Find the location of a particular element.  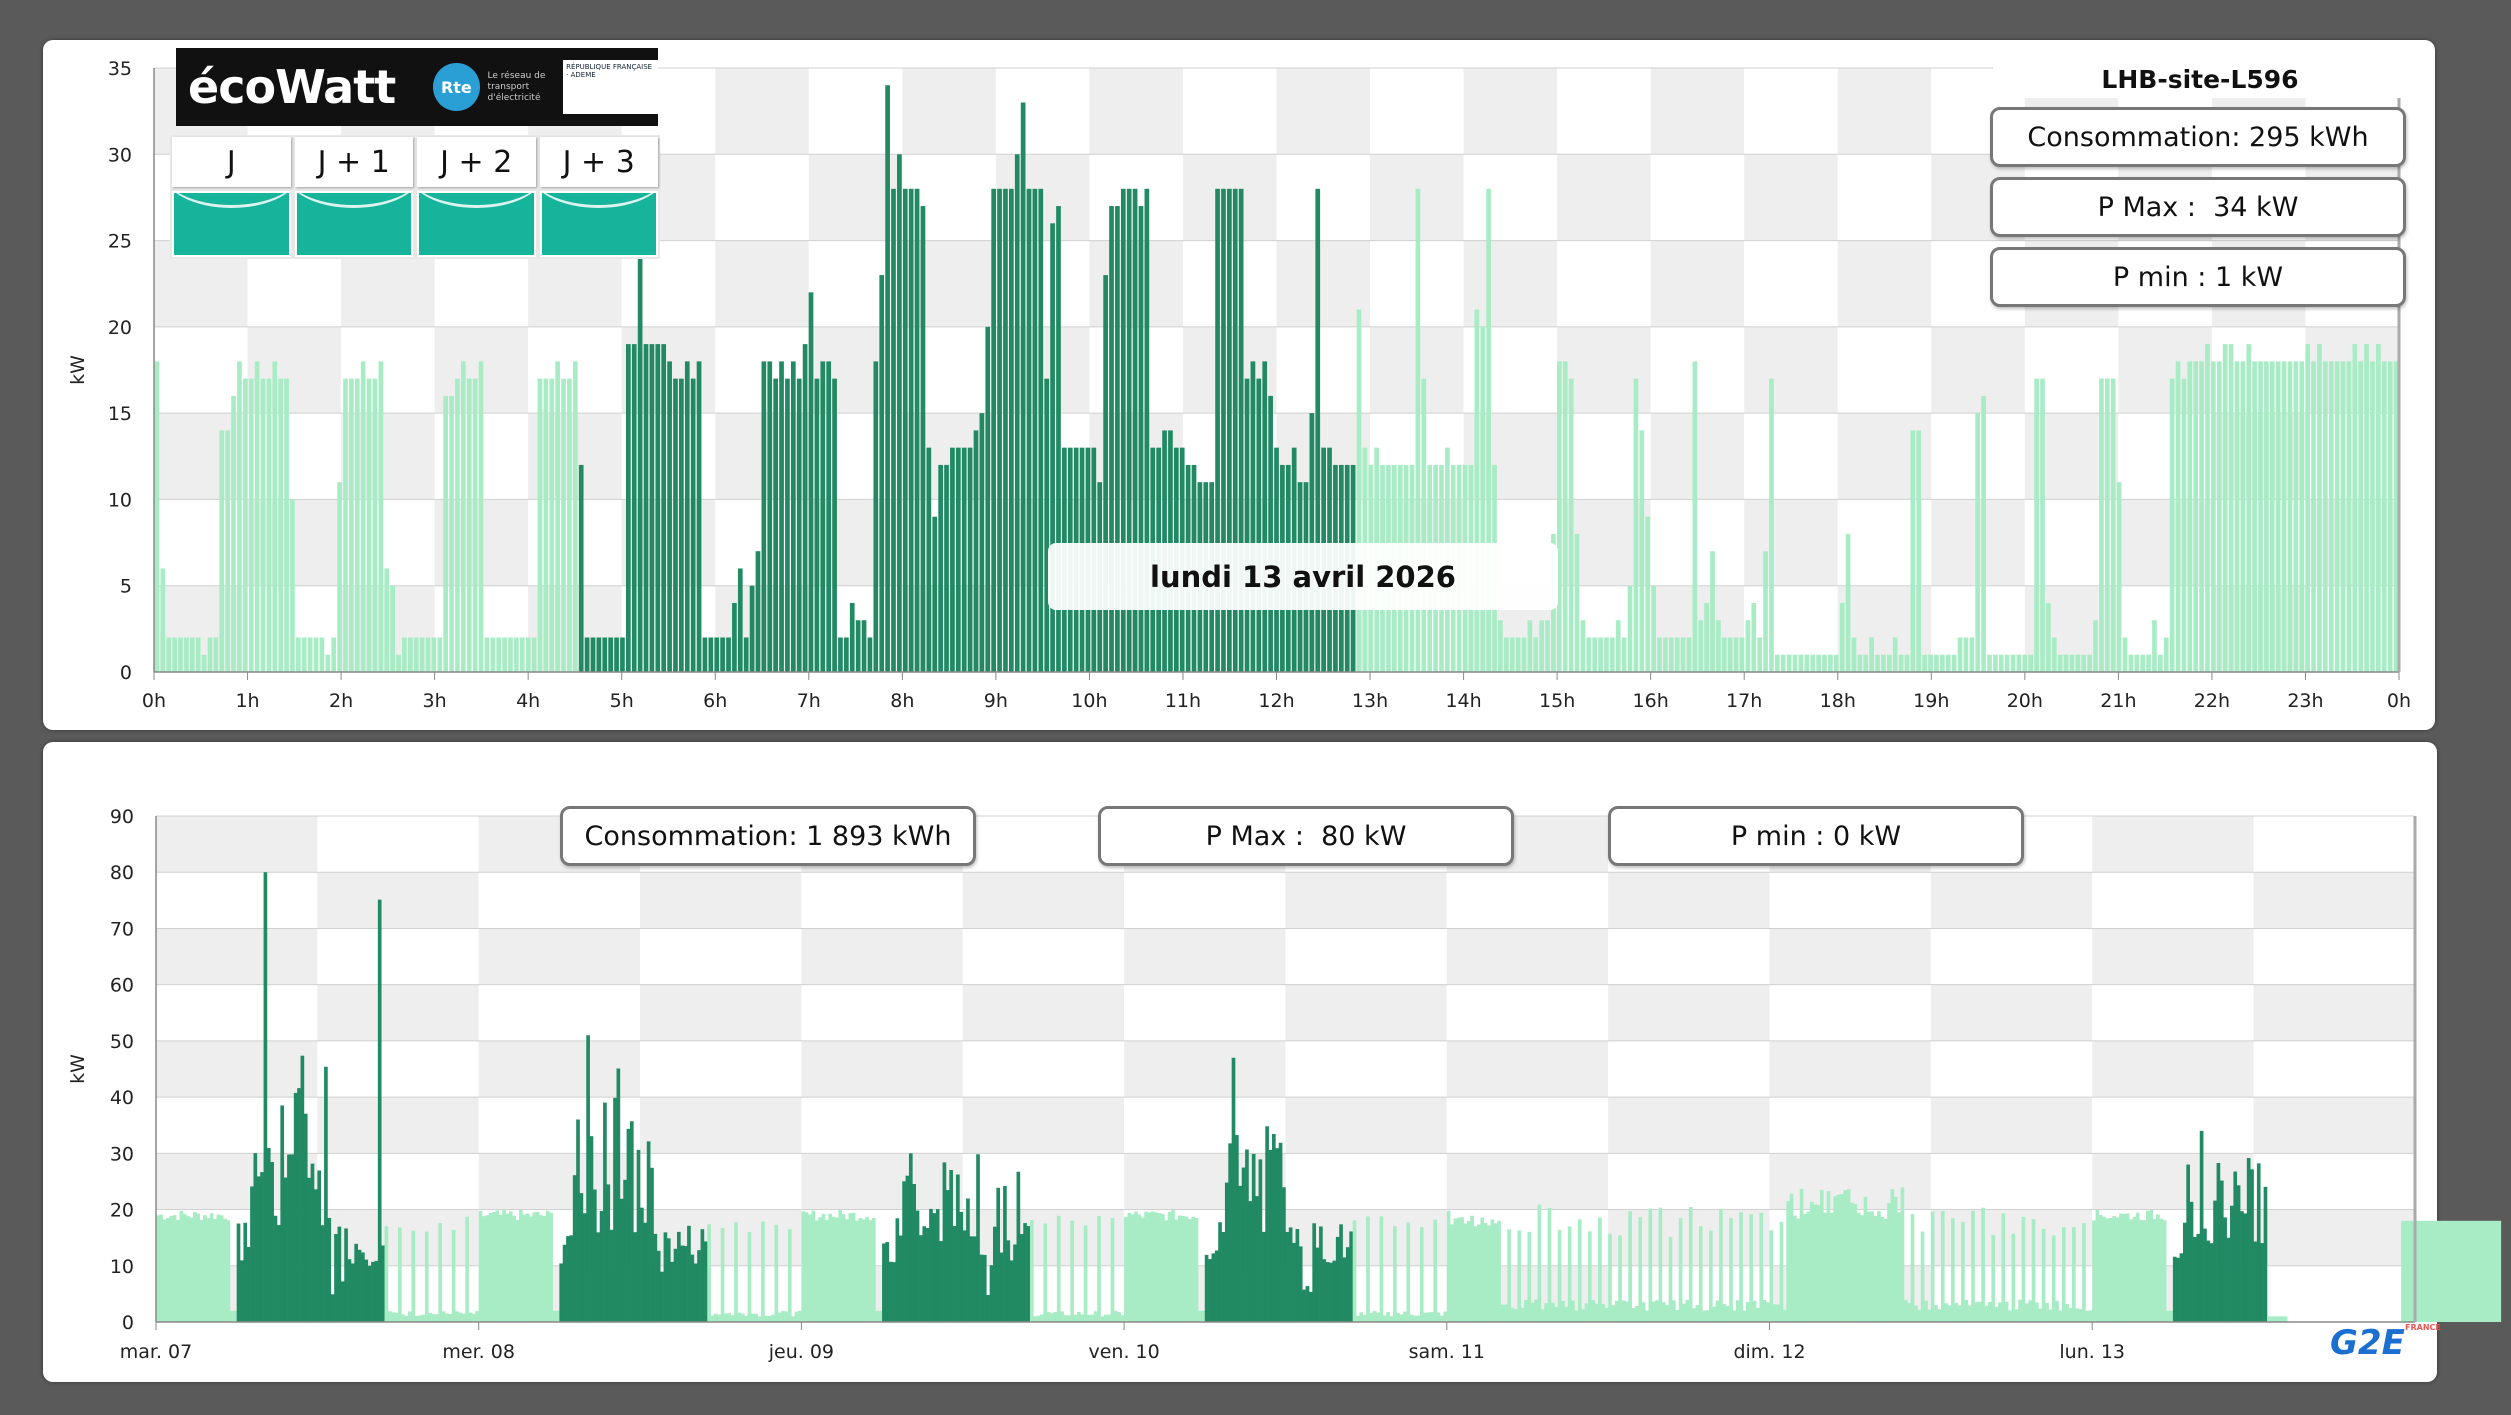

g2e-logo-text: G2E is located at coordinates (2367, 1343).